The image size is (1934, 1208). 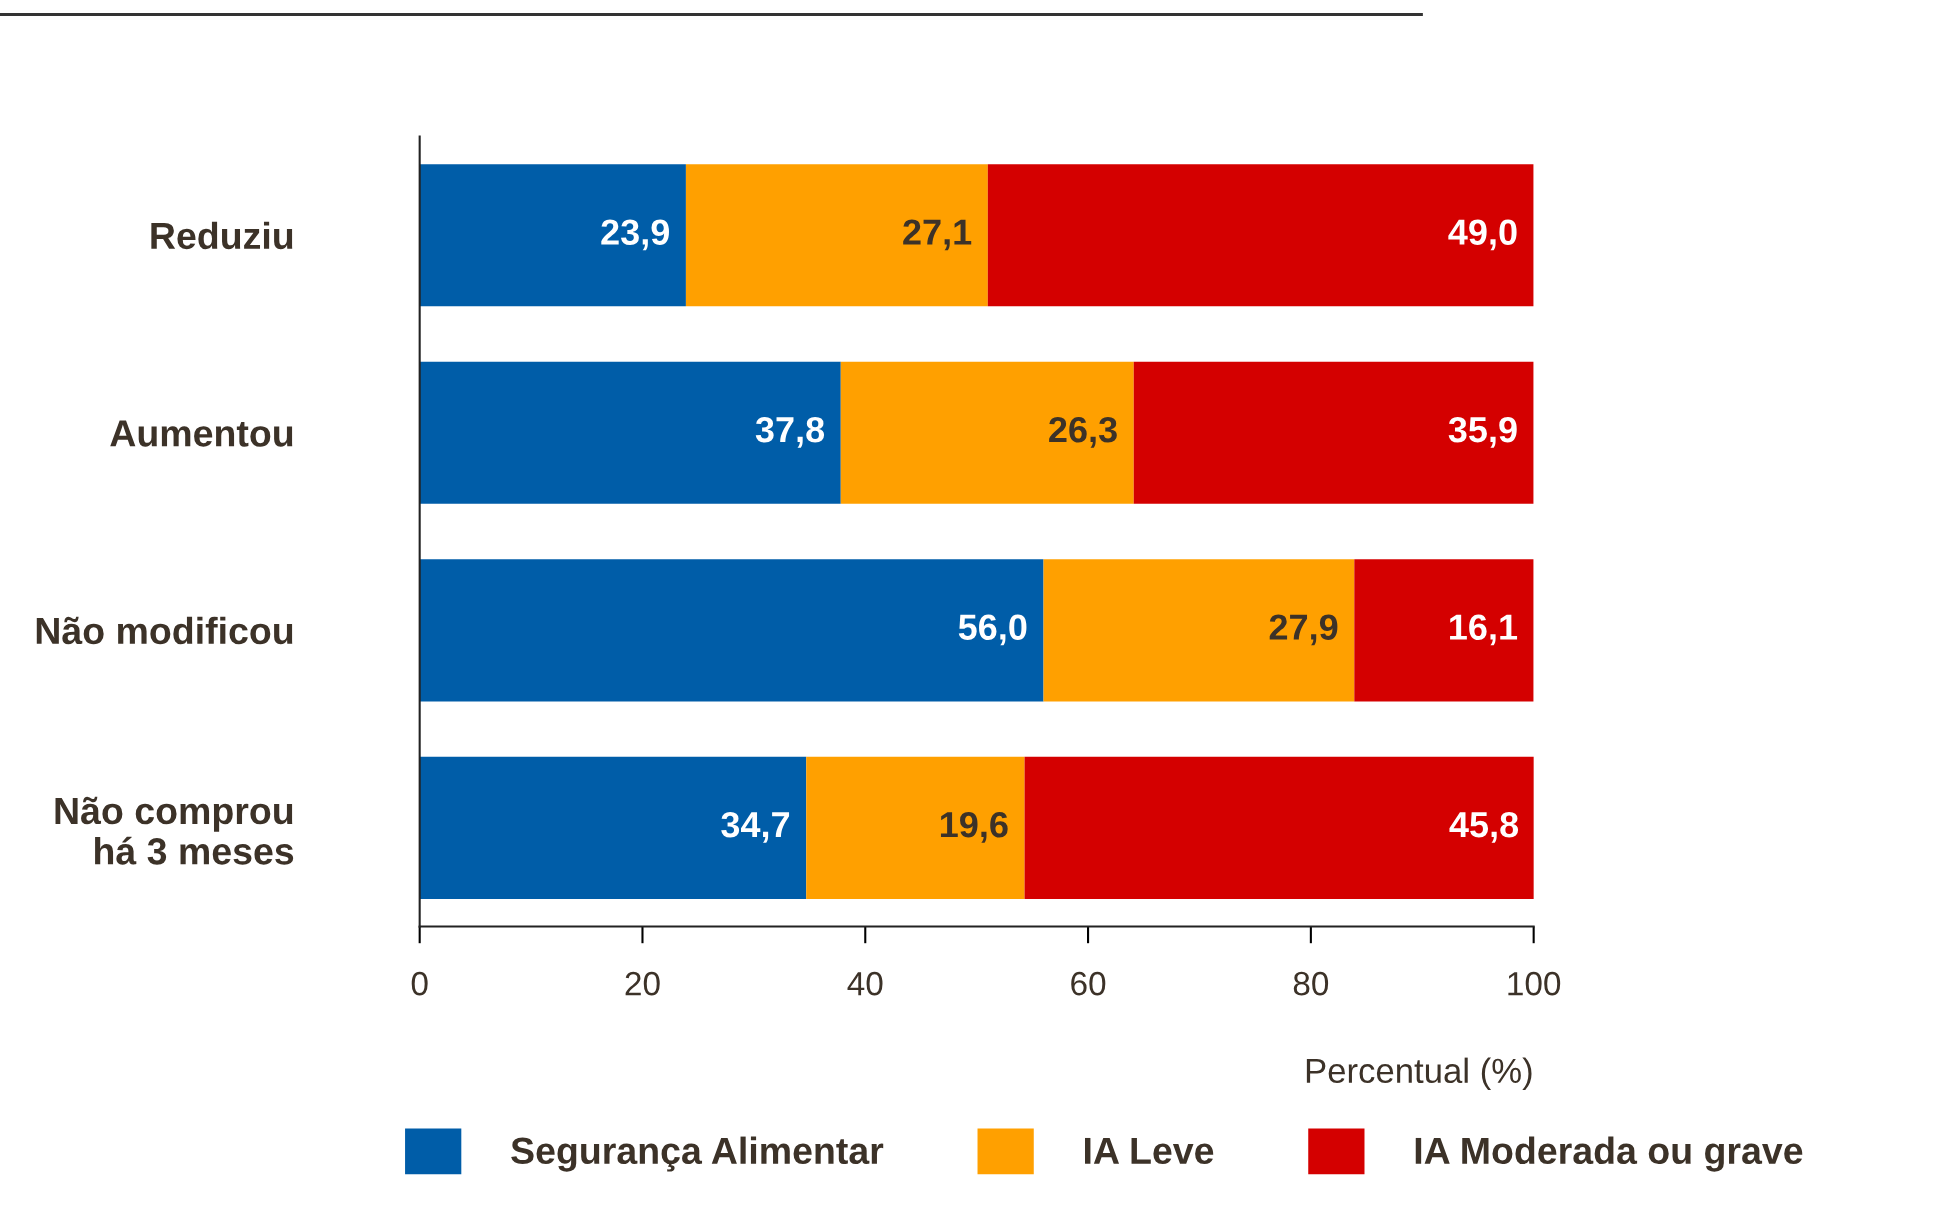 I want to click on data-label: 27,9, so click(x=1303, y=630).